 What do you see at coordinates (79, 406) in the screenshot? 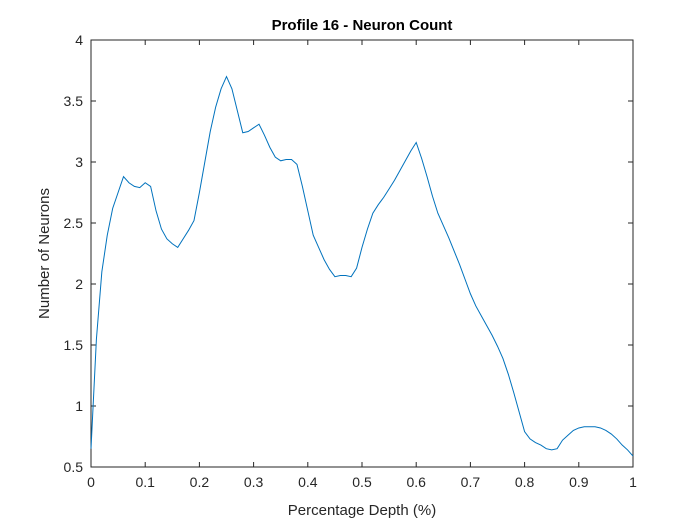
I see `y-tick-label: 1` at bounding box center [79, 406].